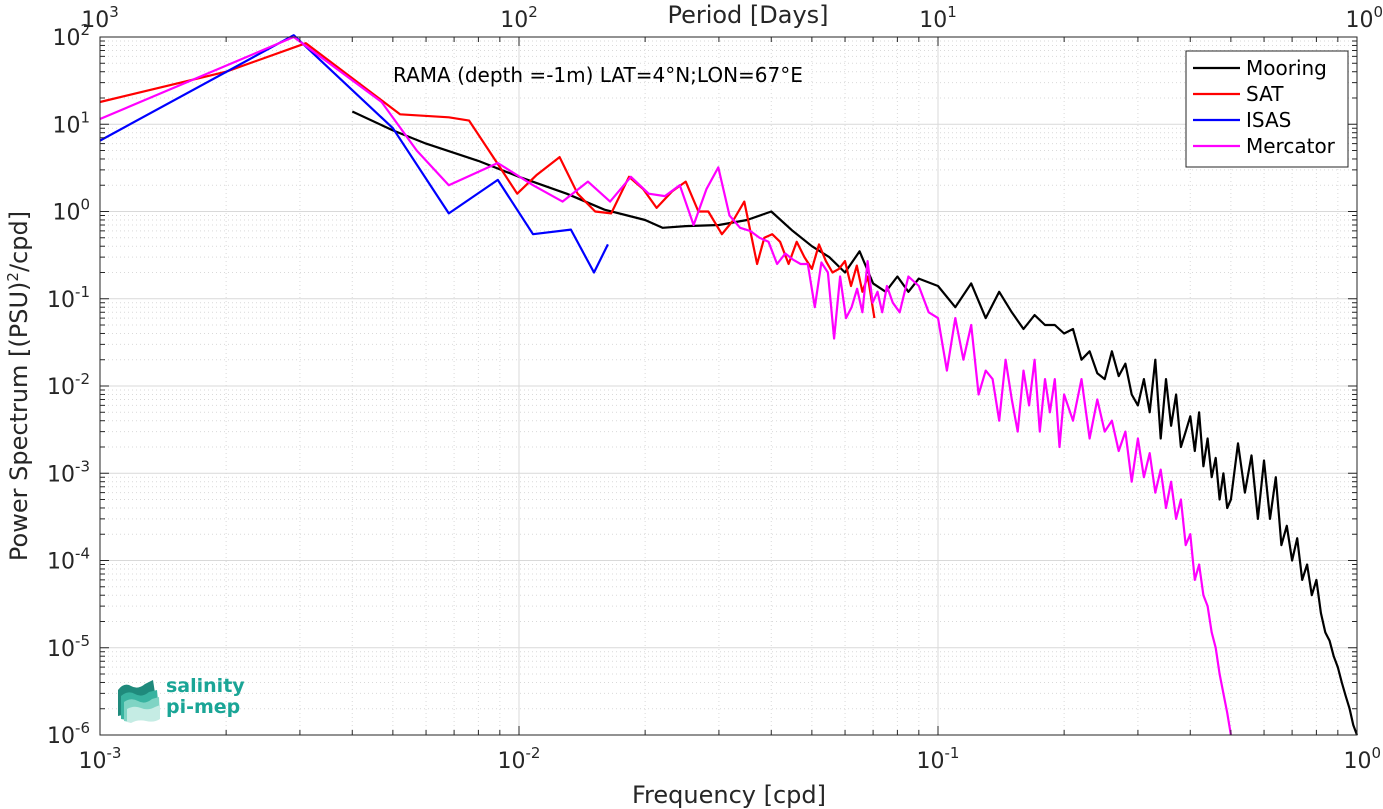  Describe the element at coordinates (1265, 94) in the screenshot. I see `legend-label-sat: SAT` at that location.